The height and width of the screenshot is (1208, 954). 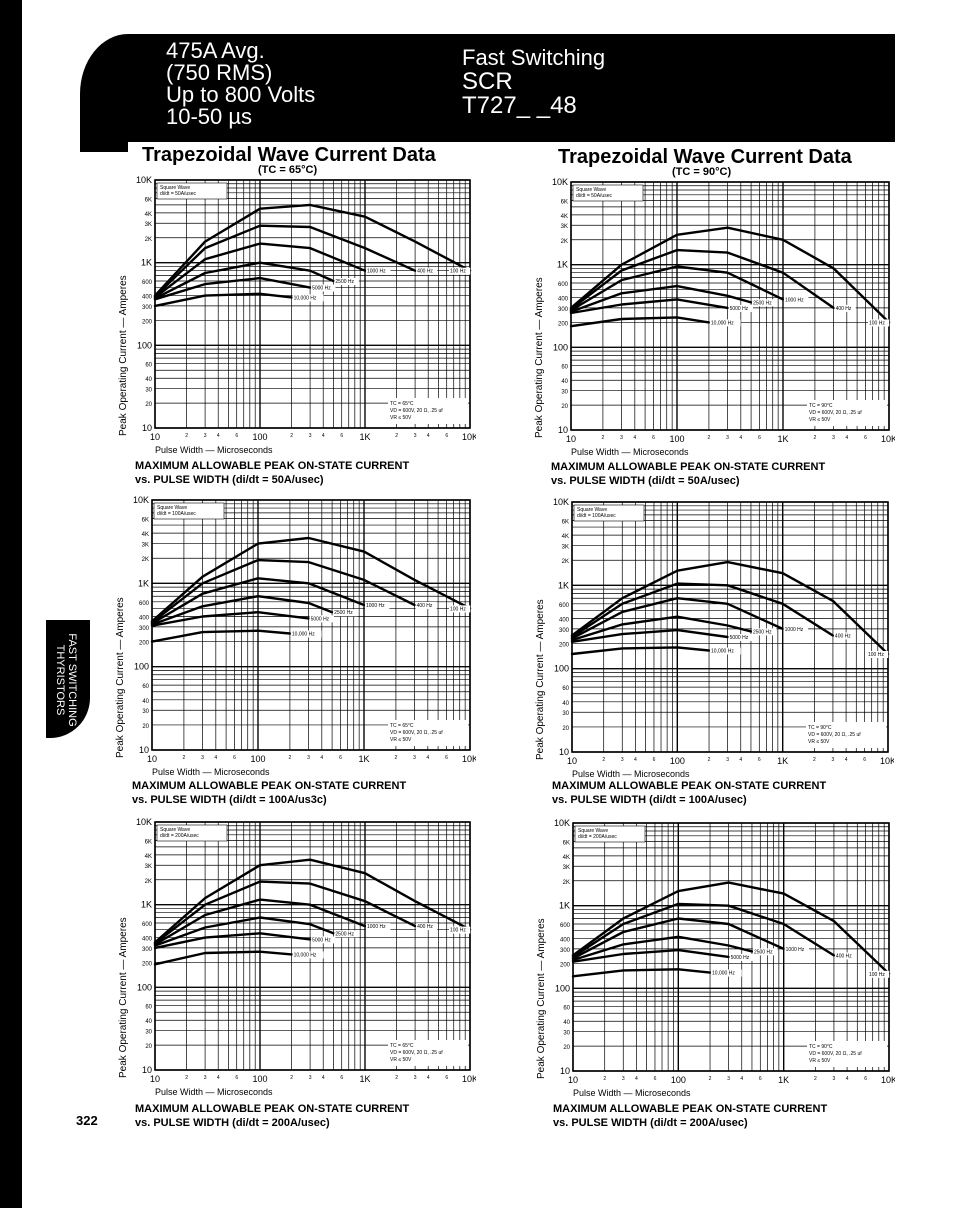 What do you see at coordinates (565, 704) in the screenshot?
I see `y-tick-label: 40` at bounding box center [565, 704].